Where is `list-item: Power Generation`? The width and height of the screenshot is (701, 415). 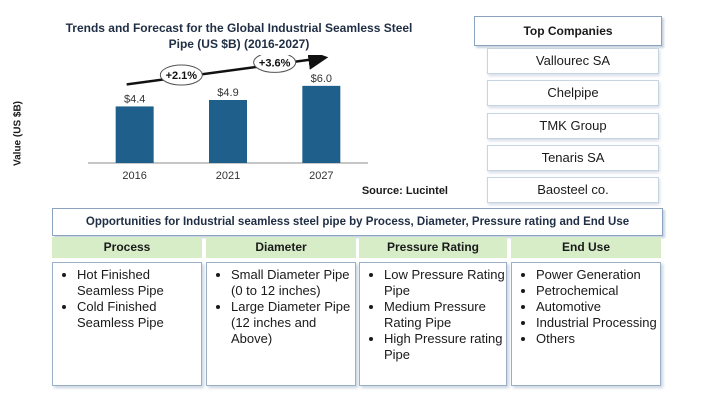
list-item: Power Generation is located at coordinates (598, 275).